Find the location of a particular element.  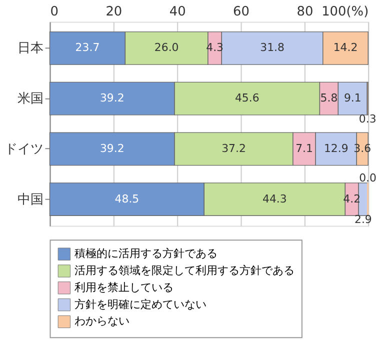

x-tick-label: 40 is located at coordinates (177, 12).